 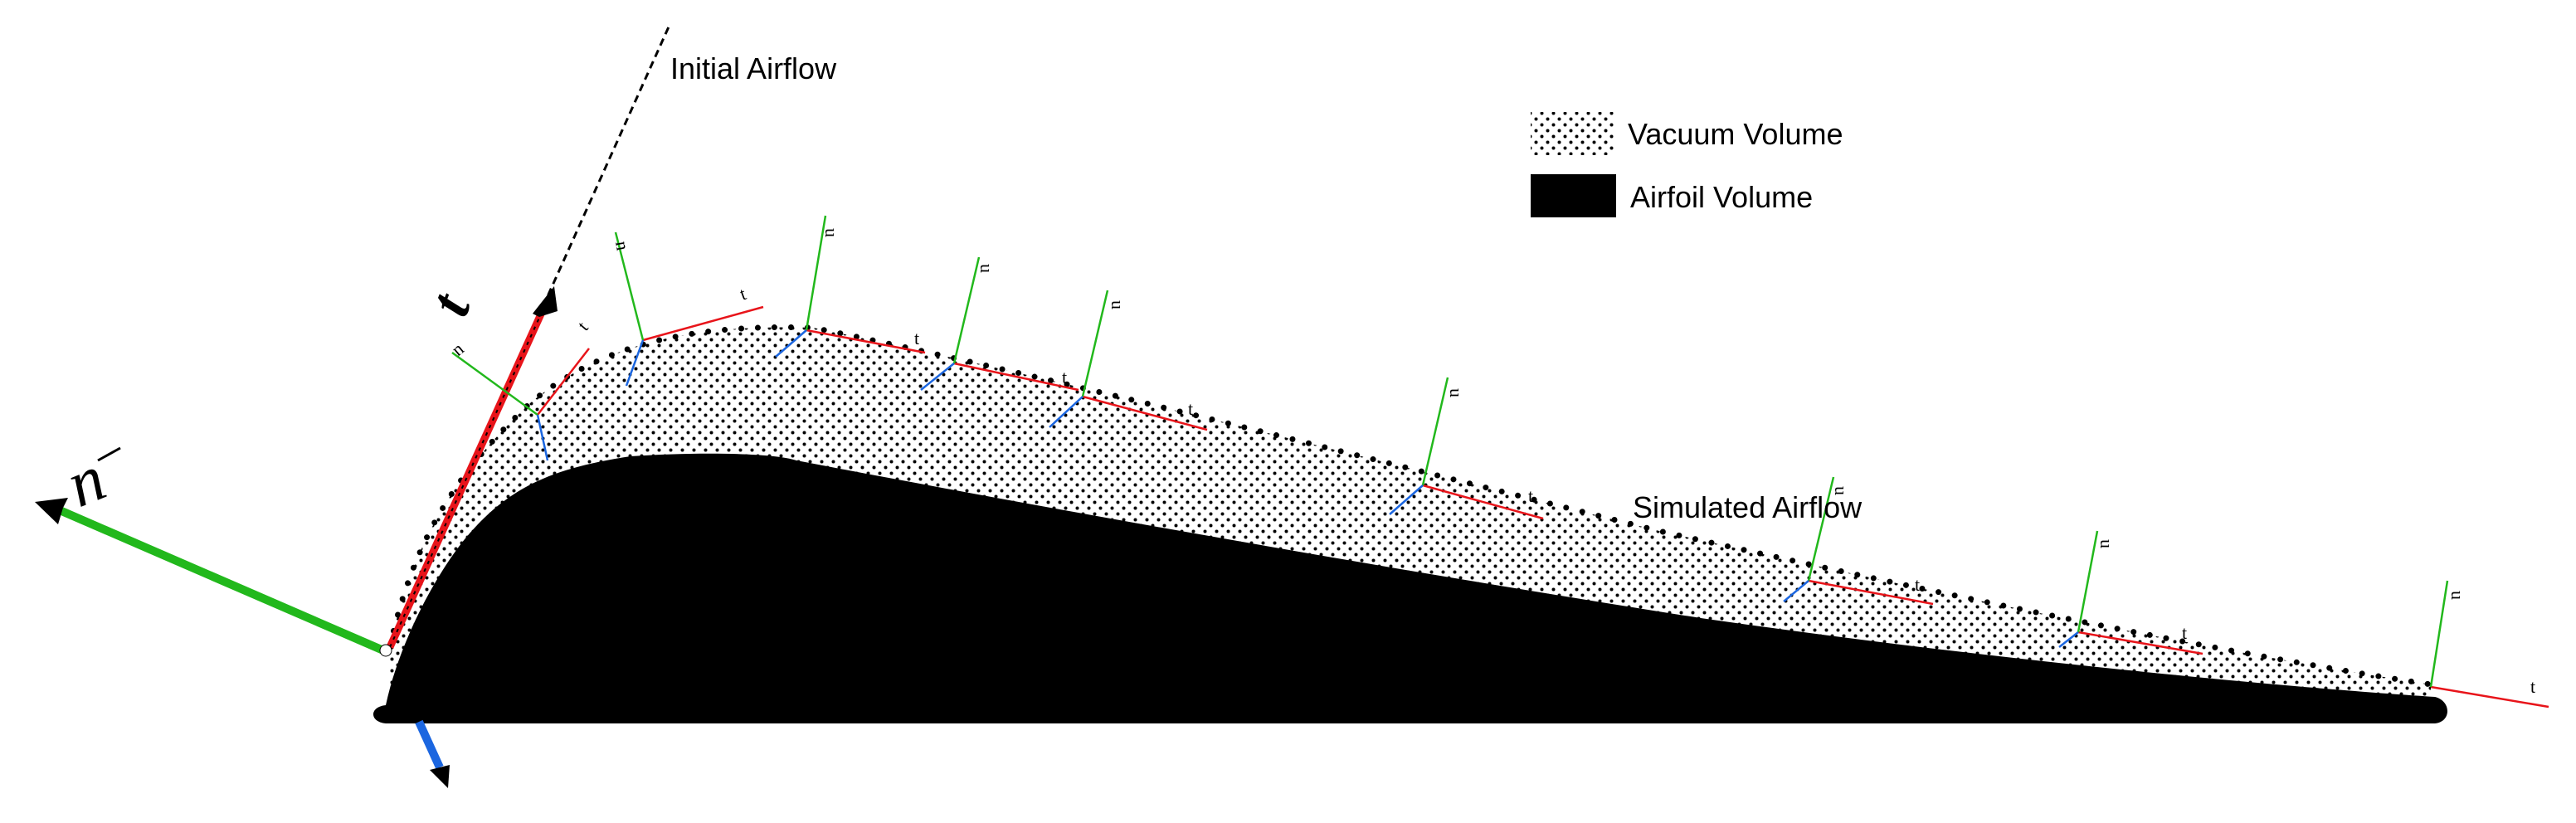 I want to click on main-normal-arrowhead, so click(x=51, y=511).